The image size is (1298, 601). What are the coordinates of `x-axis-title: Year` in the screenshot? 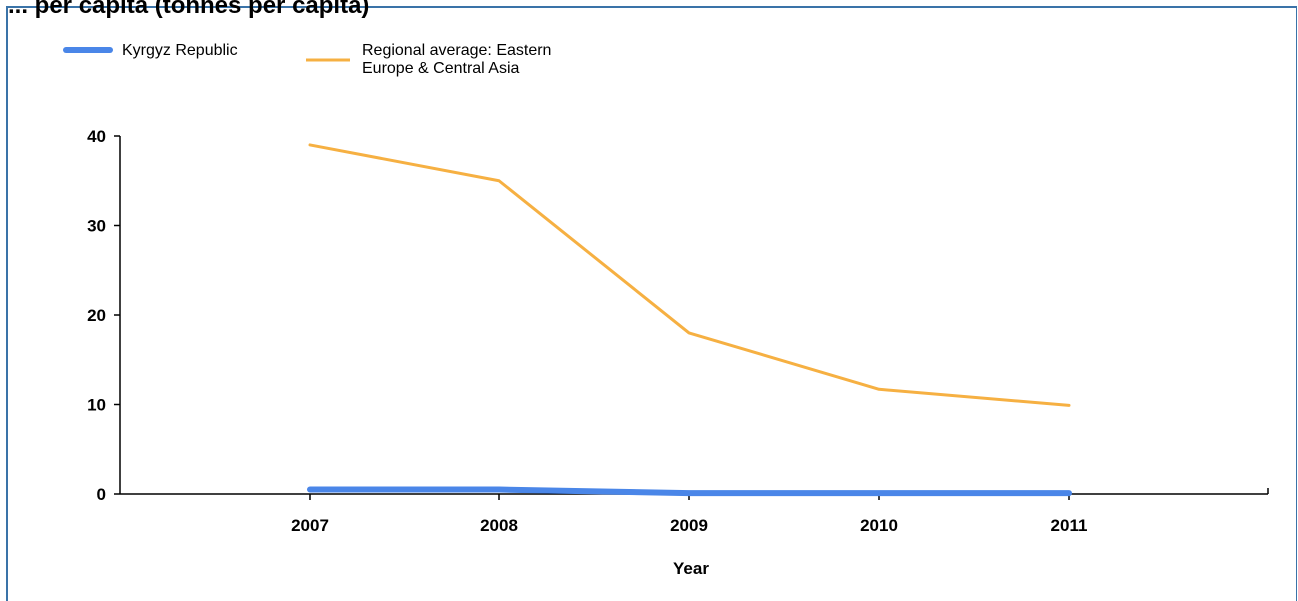 It's located at (691, 568).